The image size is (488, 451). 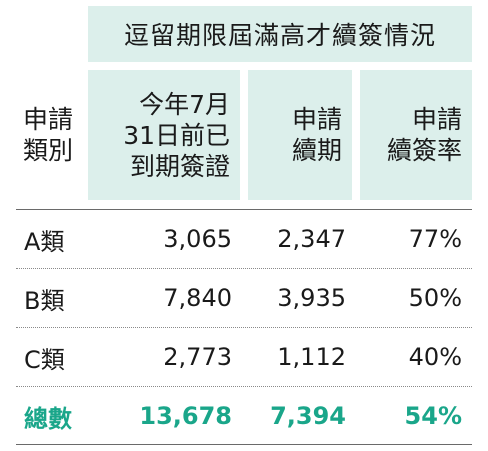 What do you see at coordinates (44, 359) in the screenshot?
I see `row-category: C類` at bounding box center [44, 359].